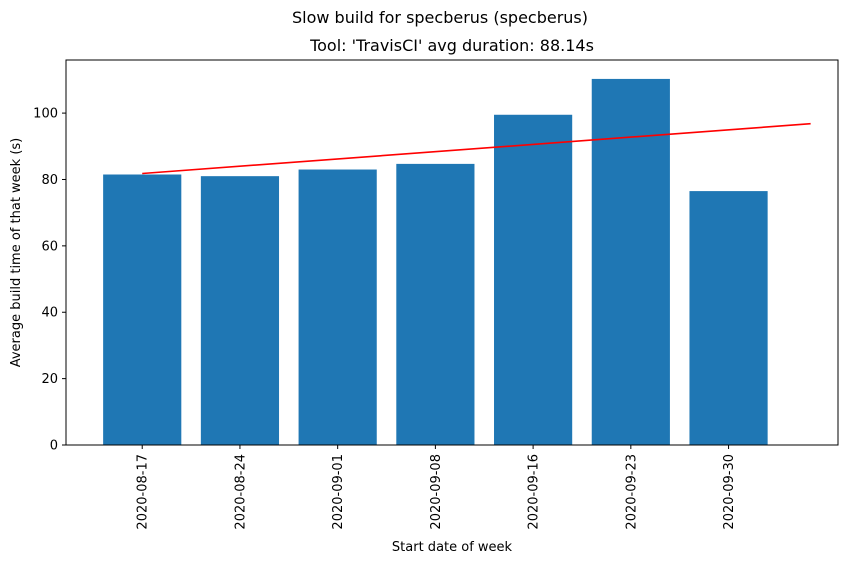  What do you see at coordinates (49, 180) in the screenshot?
I see `y-tick-label: 80` at bounding box center [49, 180].